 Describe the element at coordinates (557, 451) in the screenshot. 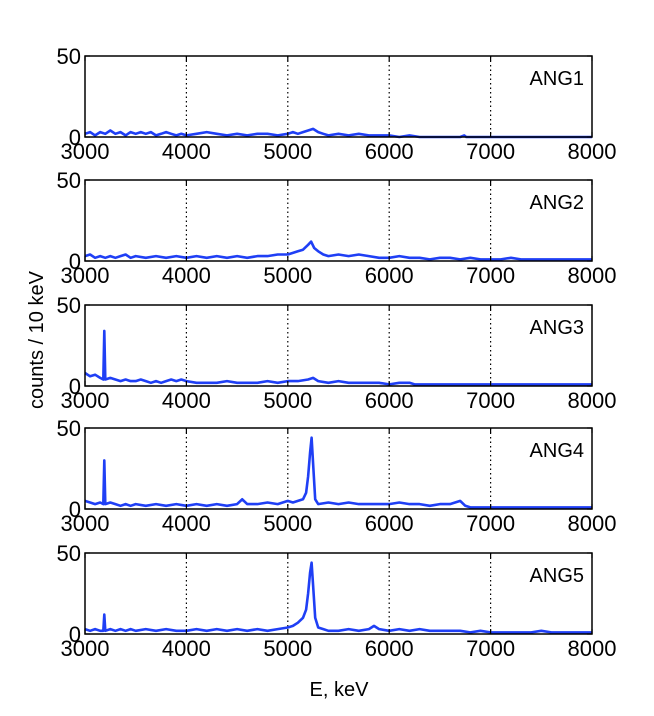

I see `panel-label: ANG4` at that location.